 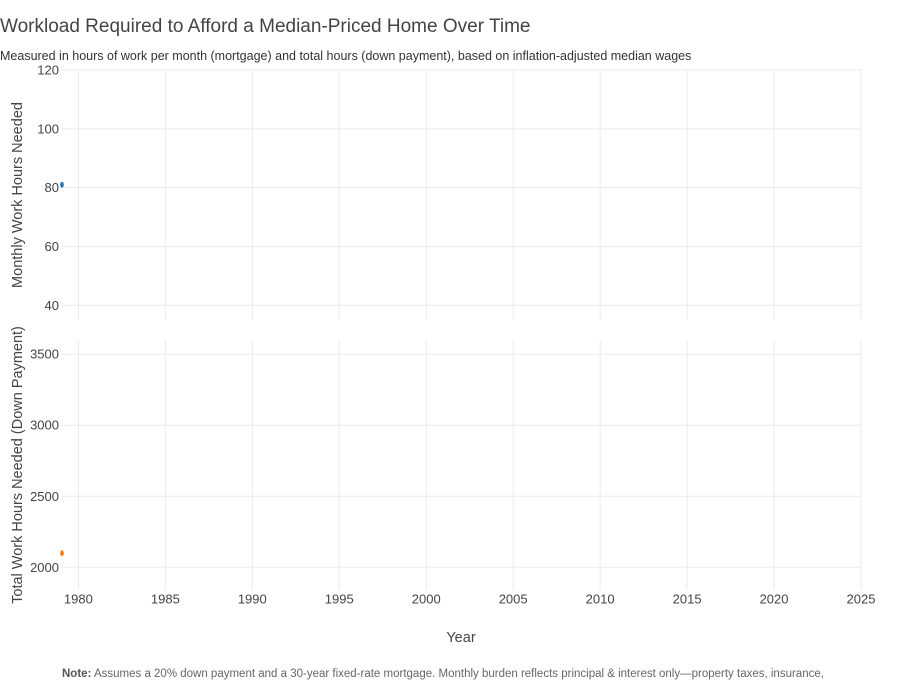 What do you see at coordinates (252, 599) in the screenshot?
I see `panel-2-x-tick-label: 1990` at bounding box center [252, 599].